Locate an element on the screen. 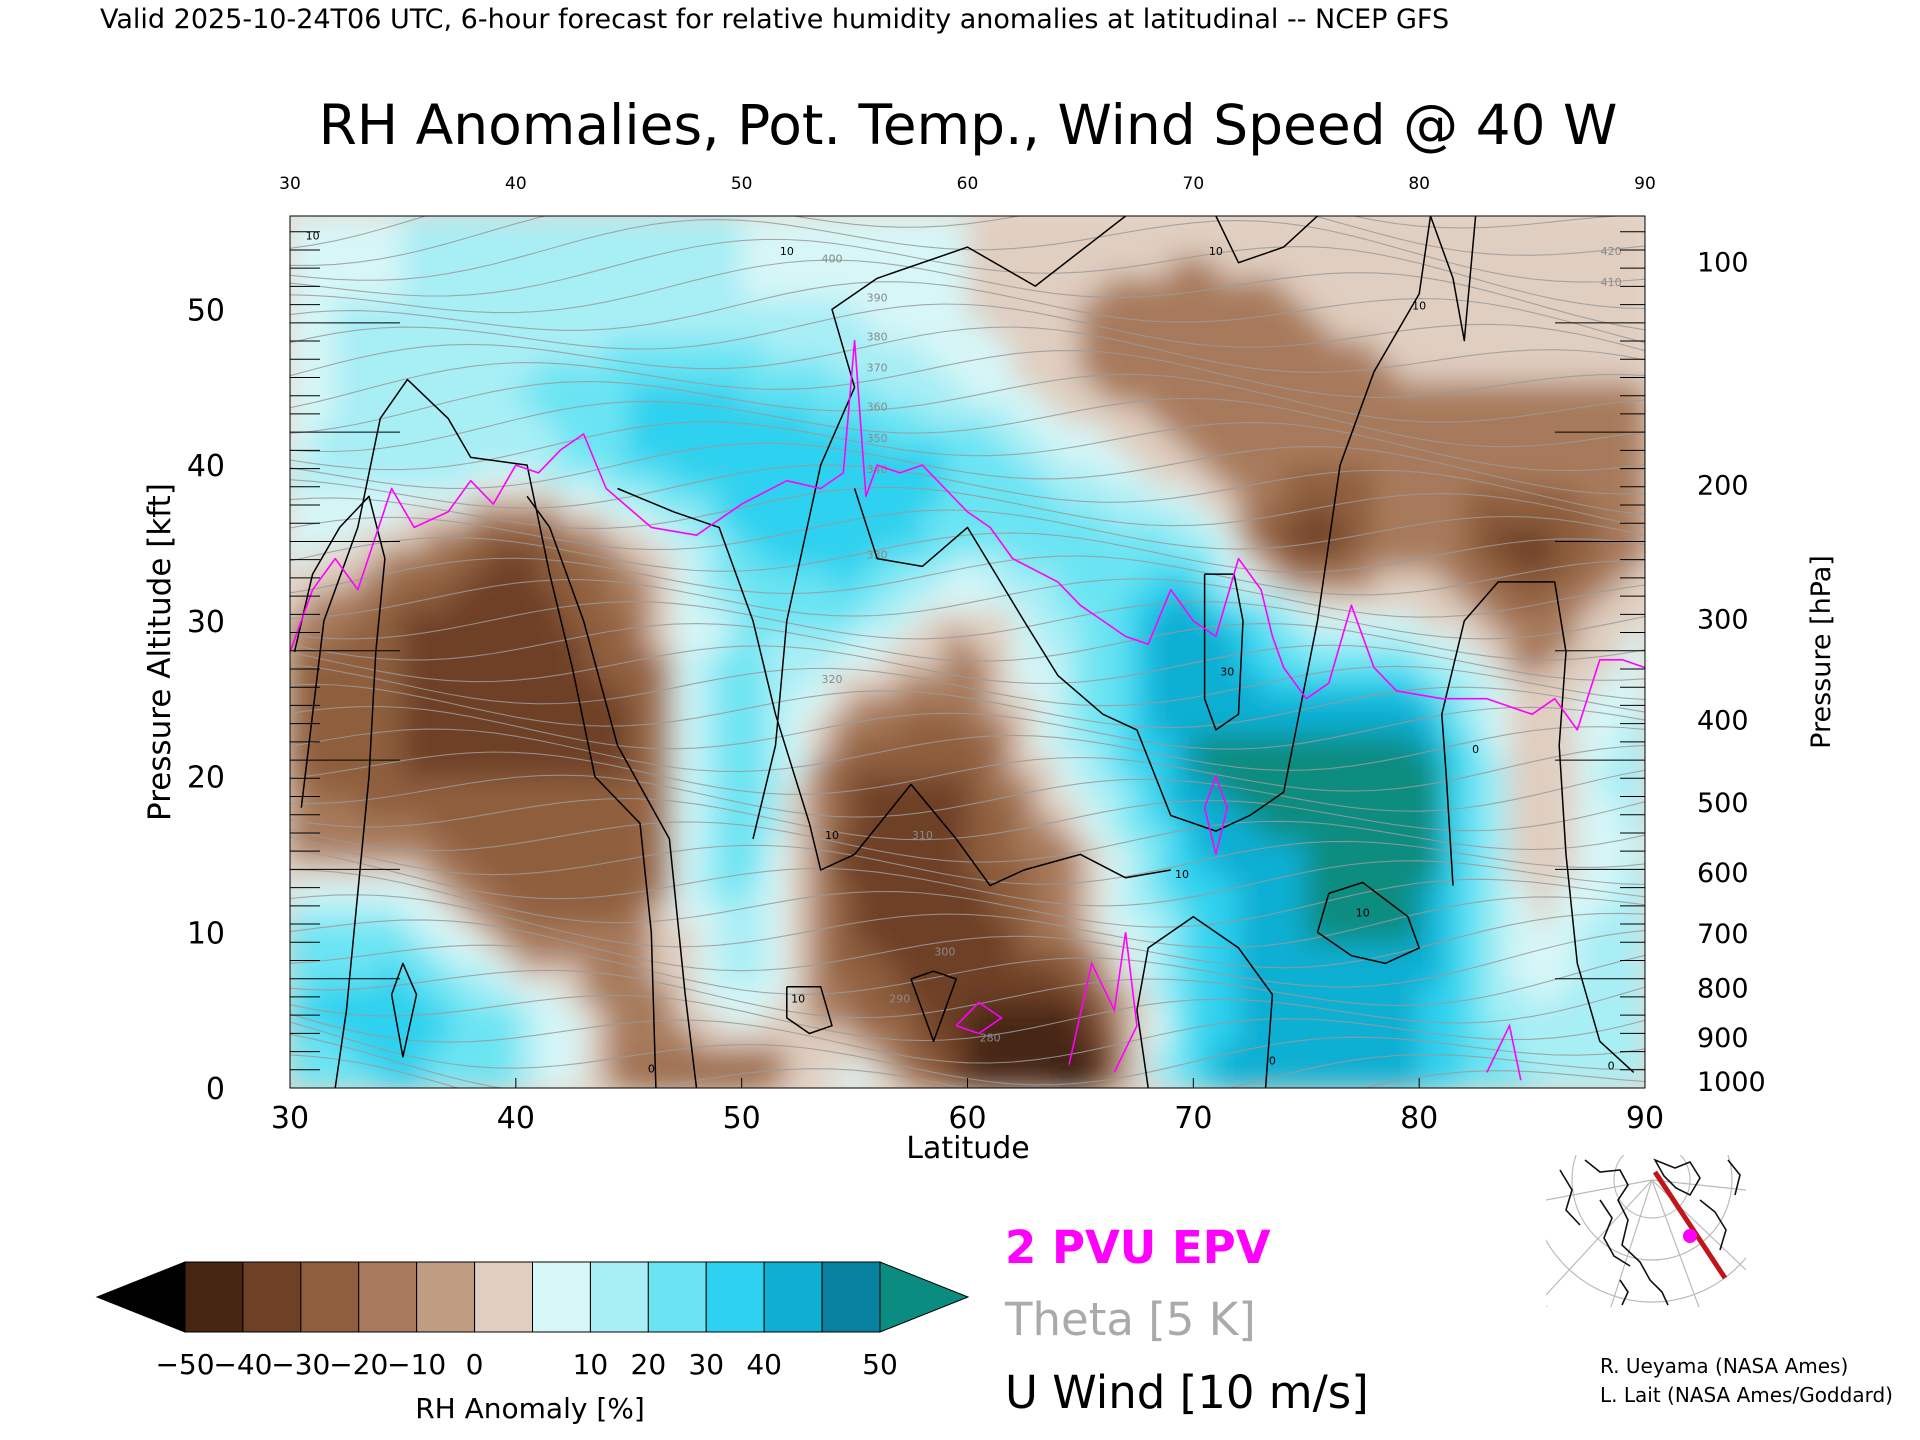 The height and width of the screenshot is (1440, 1920). theta-label: 370 is located at coordinates (877, 368).